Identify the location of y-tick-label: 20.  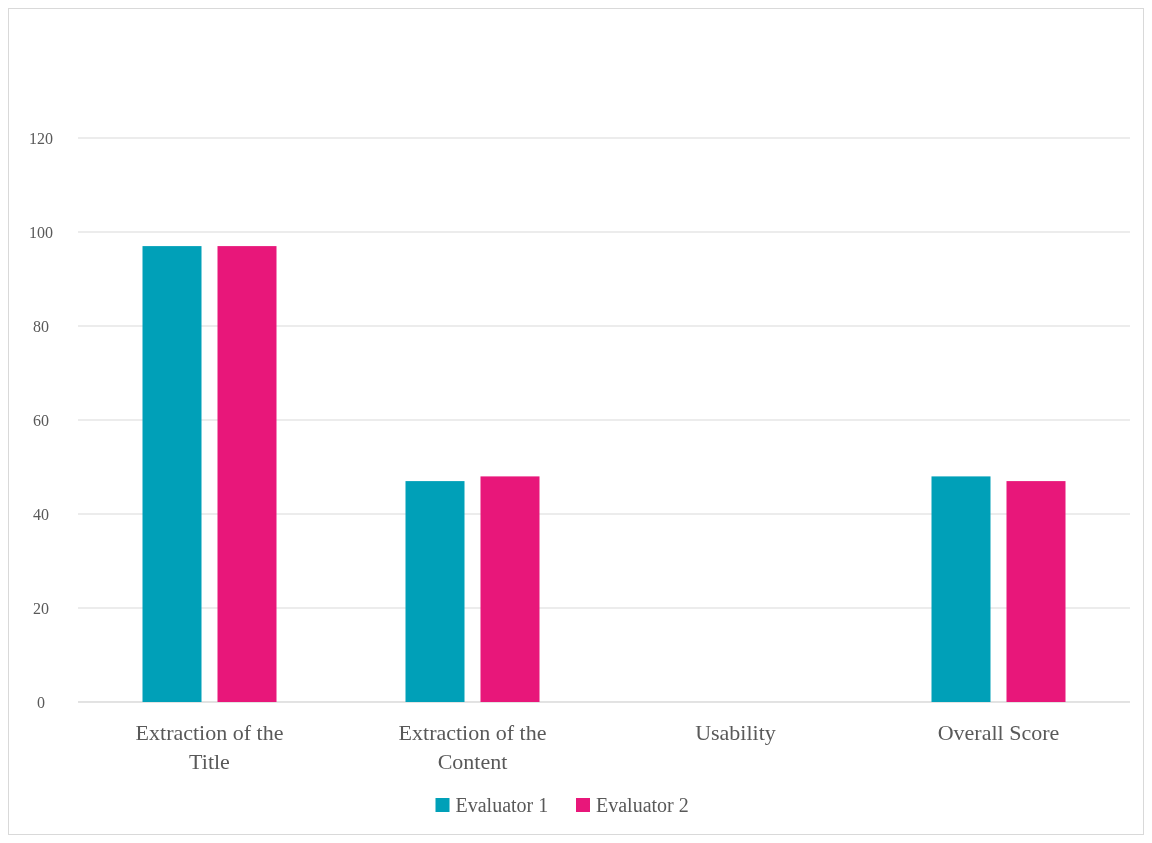
(41, 608).